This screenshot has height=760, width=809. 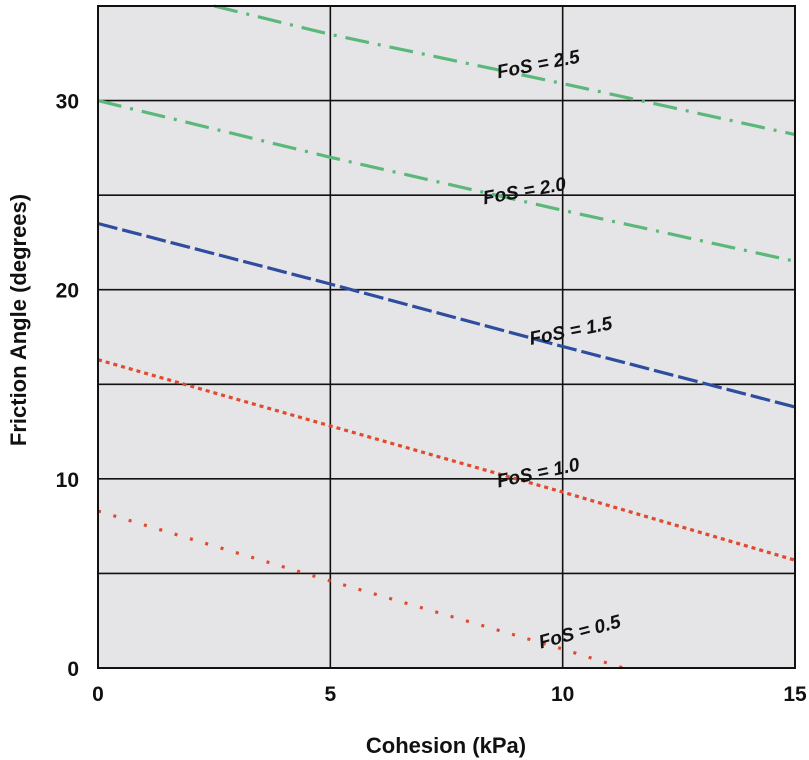 I want to click on y-tick-labels: 0 10 20 30, so click(x=67, y=386).